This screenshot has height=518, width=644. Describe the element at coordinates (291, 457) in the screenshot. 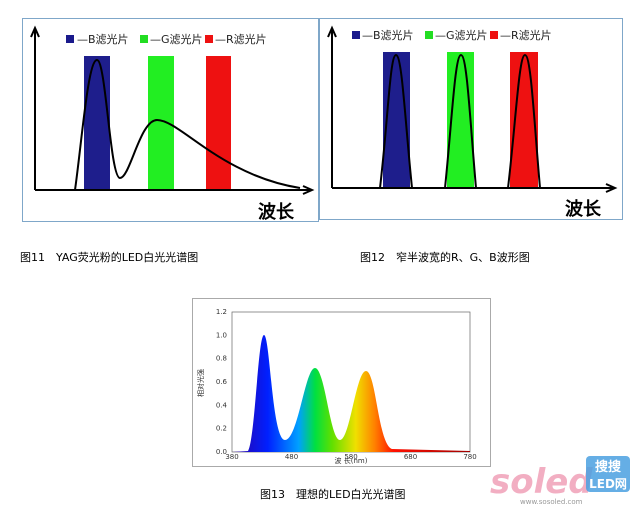

I see `x-tick-label: 480` at that location.